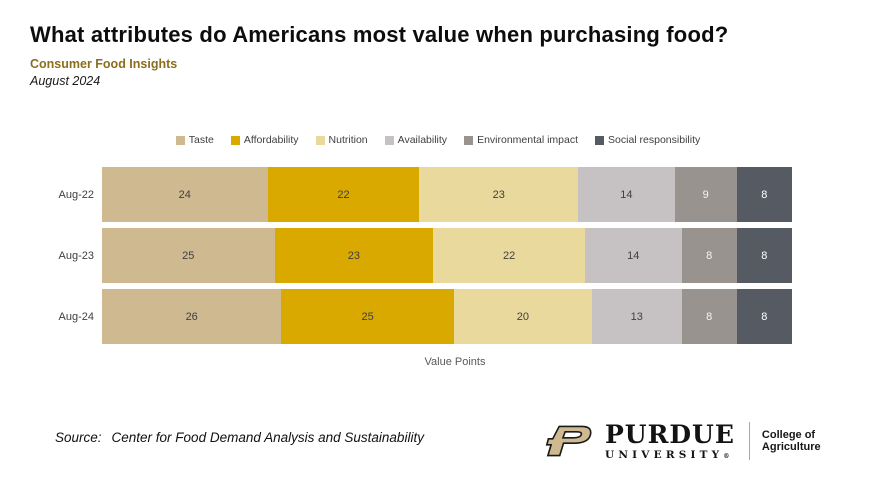  What do you see at coordinates (271, 140) in the screenshot?
I see `legend-label: Affordability` at bounding box center [271, 140].